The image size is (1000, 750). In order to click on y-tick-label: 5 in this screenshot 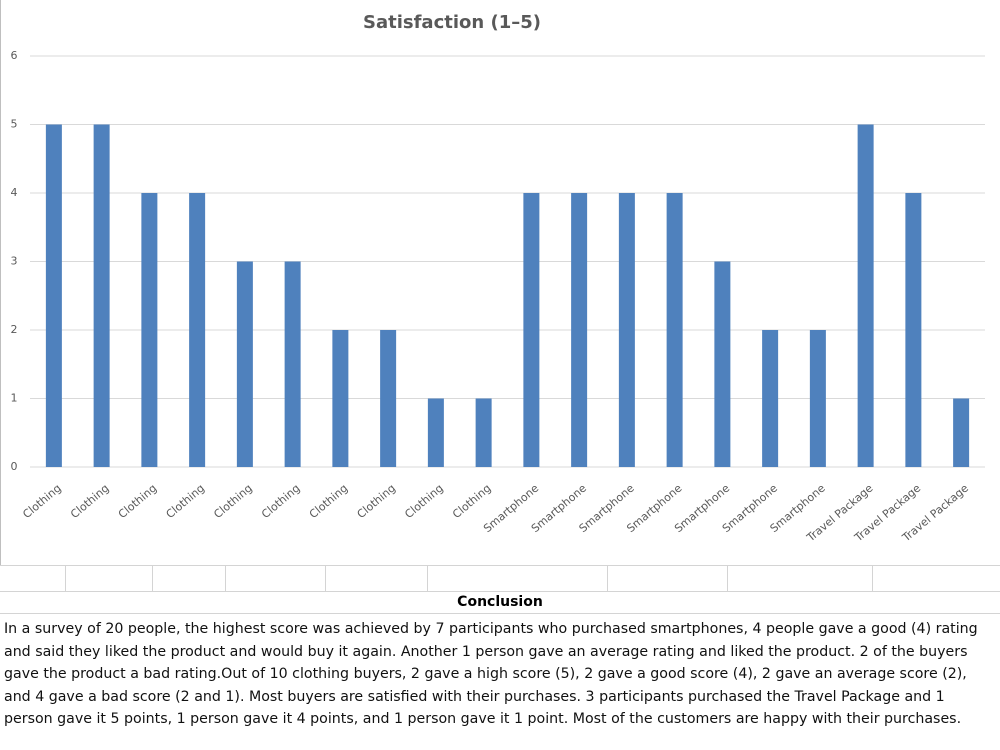, I will do `click(14, 124)`.